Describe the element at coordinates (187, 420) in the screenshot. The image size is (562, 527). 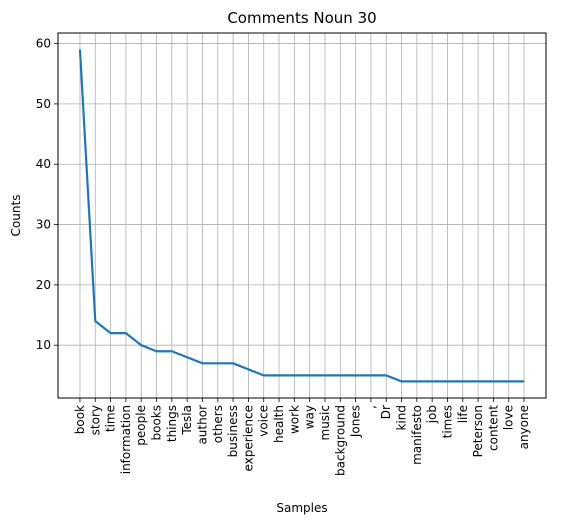
I see `x-tick-label: Tesla` at that location.